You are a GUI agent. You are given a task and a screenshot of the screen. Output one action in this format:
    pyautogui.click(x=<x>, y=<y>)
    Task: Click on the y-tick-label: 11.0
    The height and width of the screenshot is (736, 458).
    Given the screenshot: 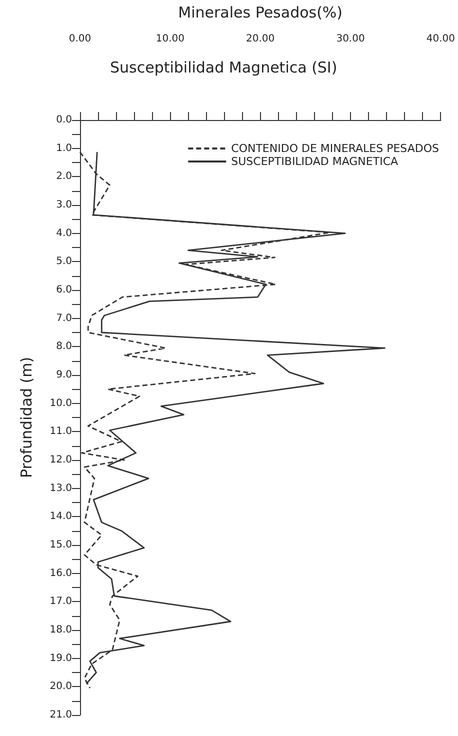 What is the action you would take?
    pyautogui.click(x=61, y=432)
    